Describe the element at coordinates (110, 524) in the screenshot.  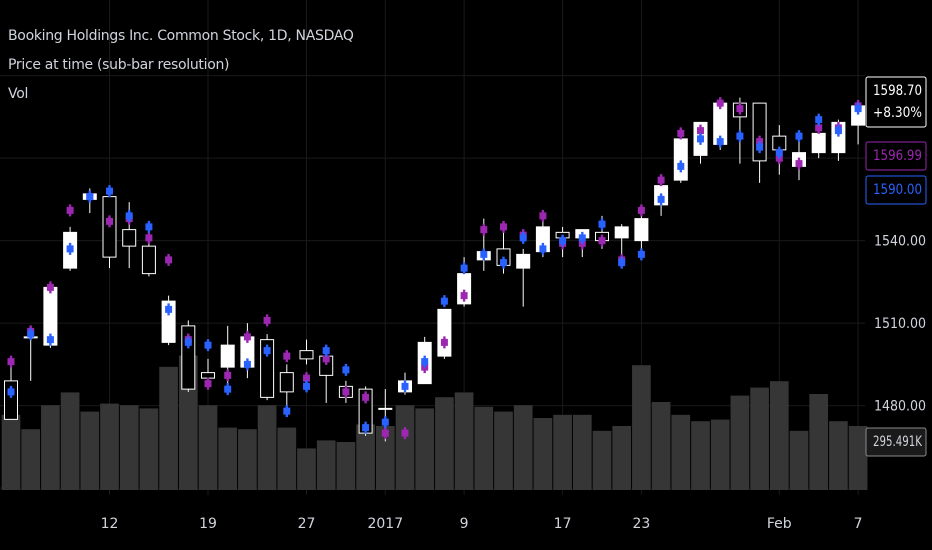
I see `x-tick-label: 12` at that location.